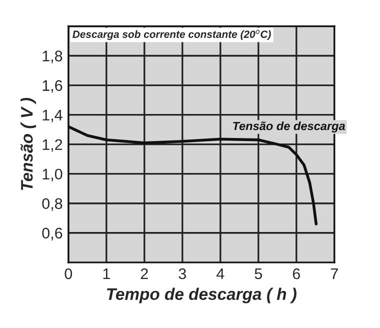  Describe the element at coordinates (68, 274) in the screenshot. I see `x-tick-label: 0` at that location.